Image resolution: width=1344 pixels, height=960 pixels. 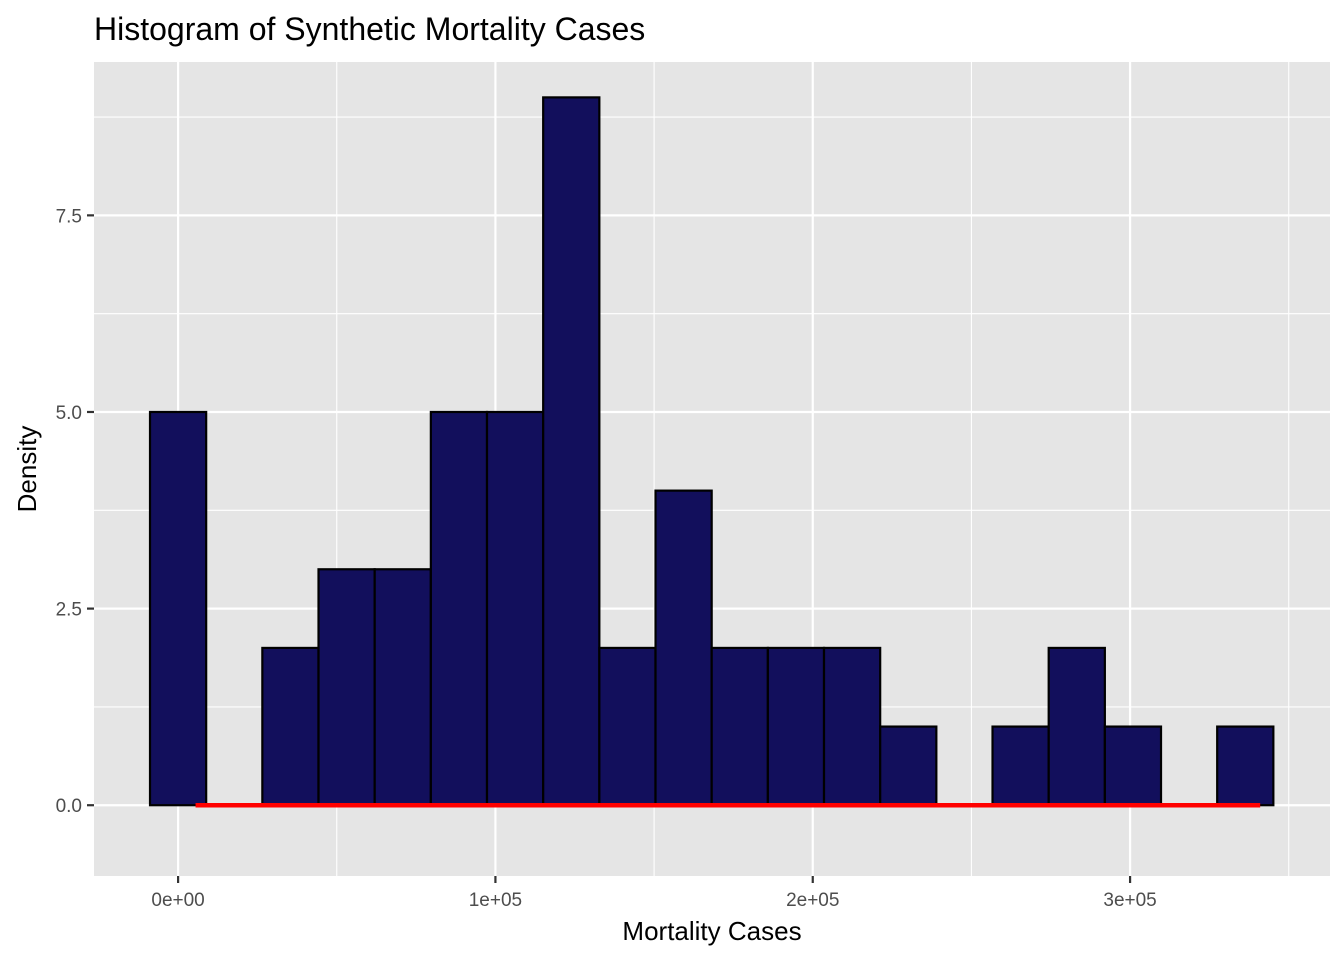 What do you see at coordinates (69, 806) in the screenshot?
I see `y-tick-label: 0.0` at bounding box center [69, 806].